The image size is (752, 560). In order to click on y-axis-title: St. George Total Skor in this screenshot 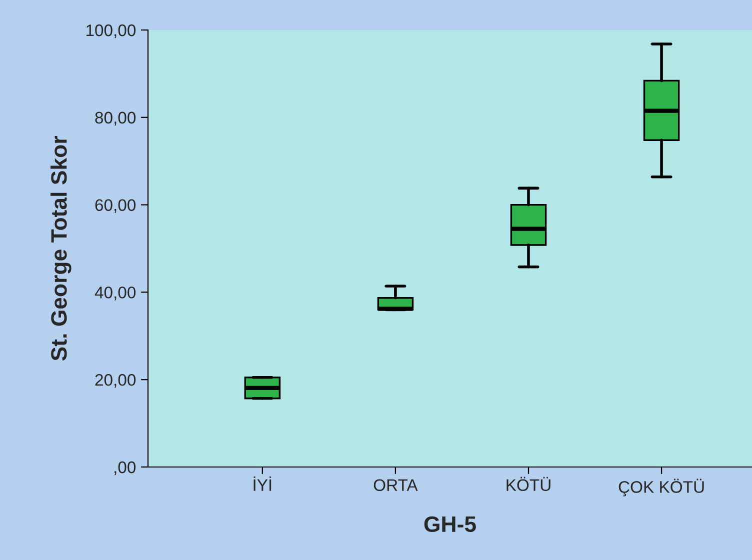, I will do `click(61, 248)`.